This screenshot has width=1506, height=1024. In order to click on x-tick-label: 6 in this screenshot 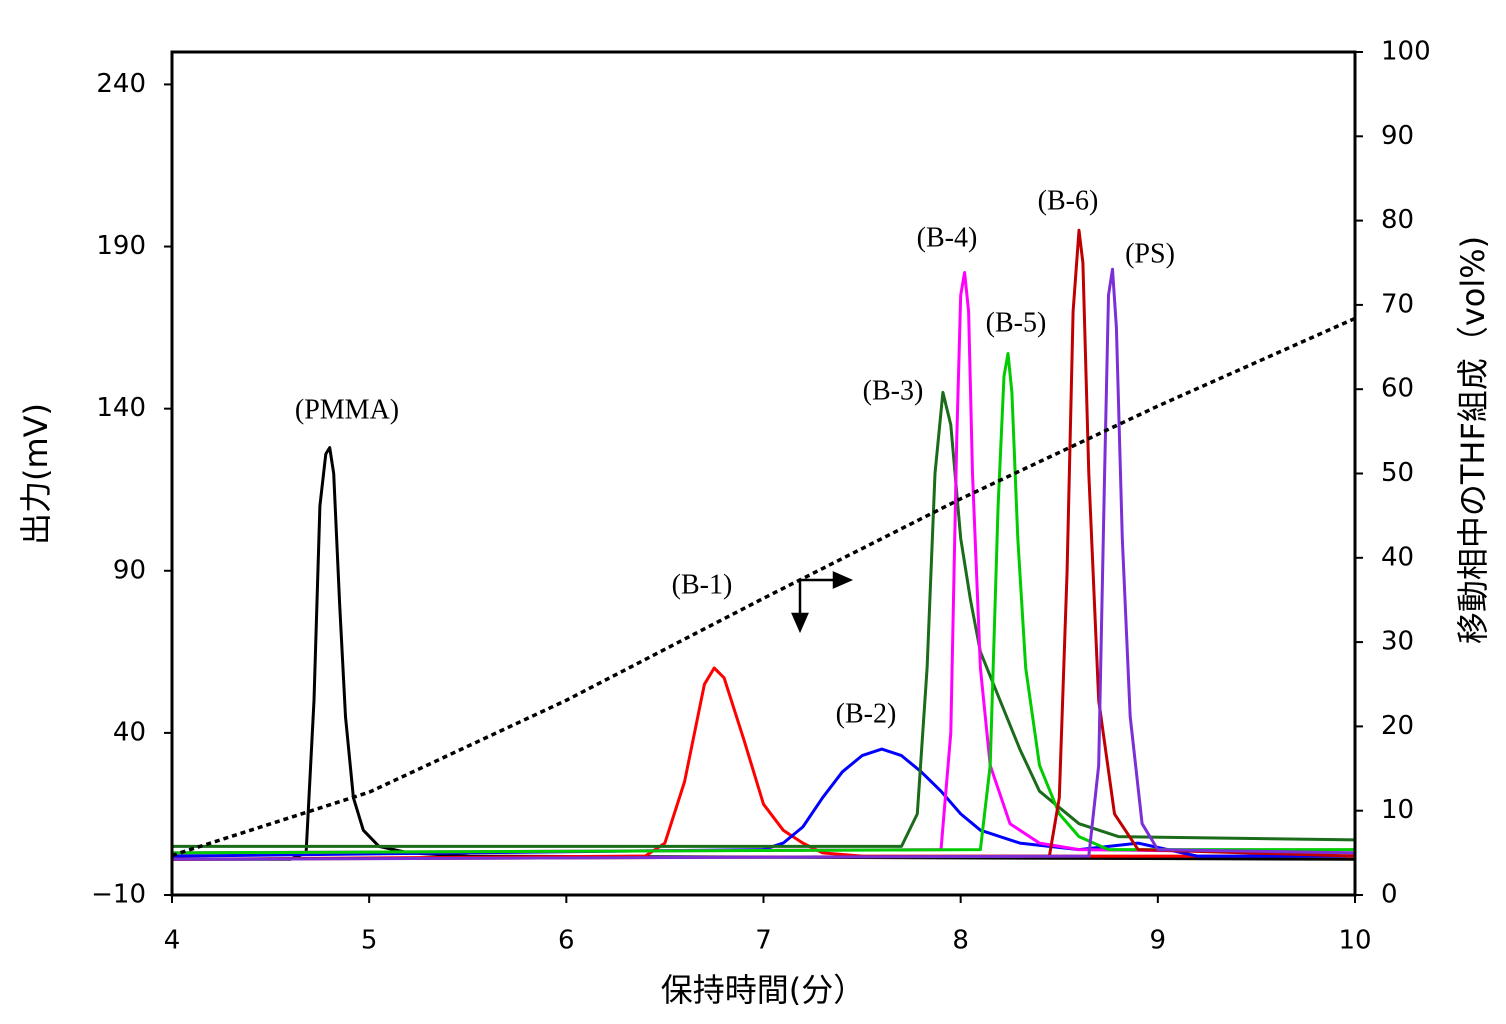, I will do `click(566, 941)`.